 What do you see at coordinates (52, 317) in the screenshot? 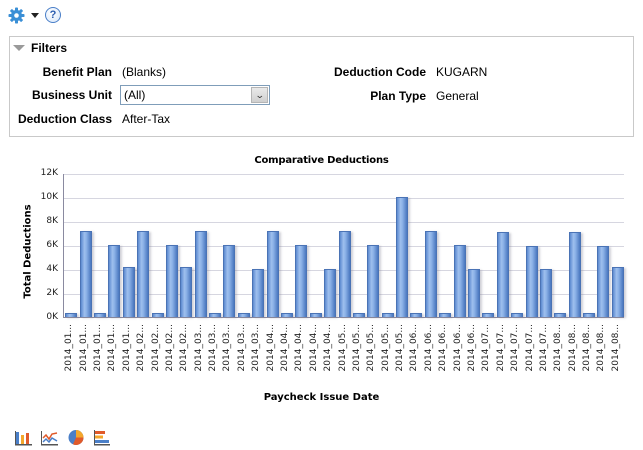
I see `y-tick-label: 0K` at bounding box center [52, 317].